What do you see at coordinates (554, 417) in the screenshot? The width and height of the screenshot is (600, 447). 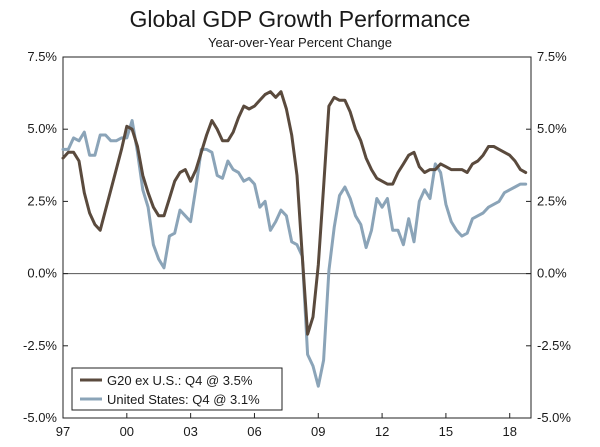 I see `y-tick-label-right: -5.0%` at bounding box center [554, 417].